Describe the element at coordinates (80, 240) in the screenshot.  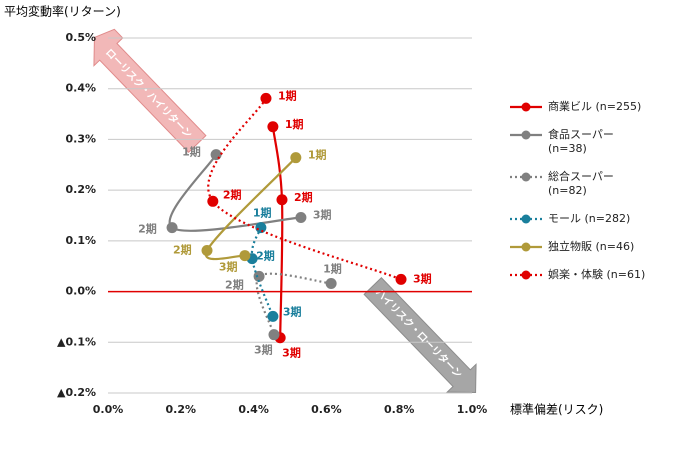
I see `y-tick-label: 0.1%` at that location.